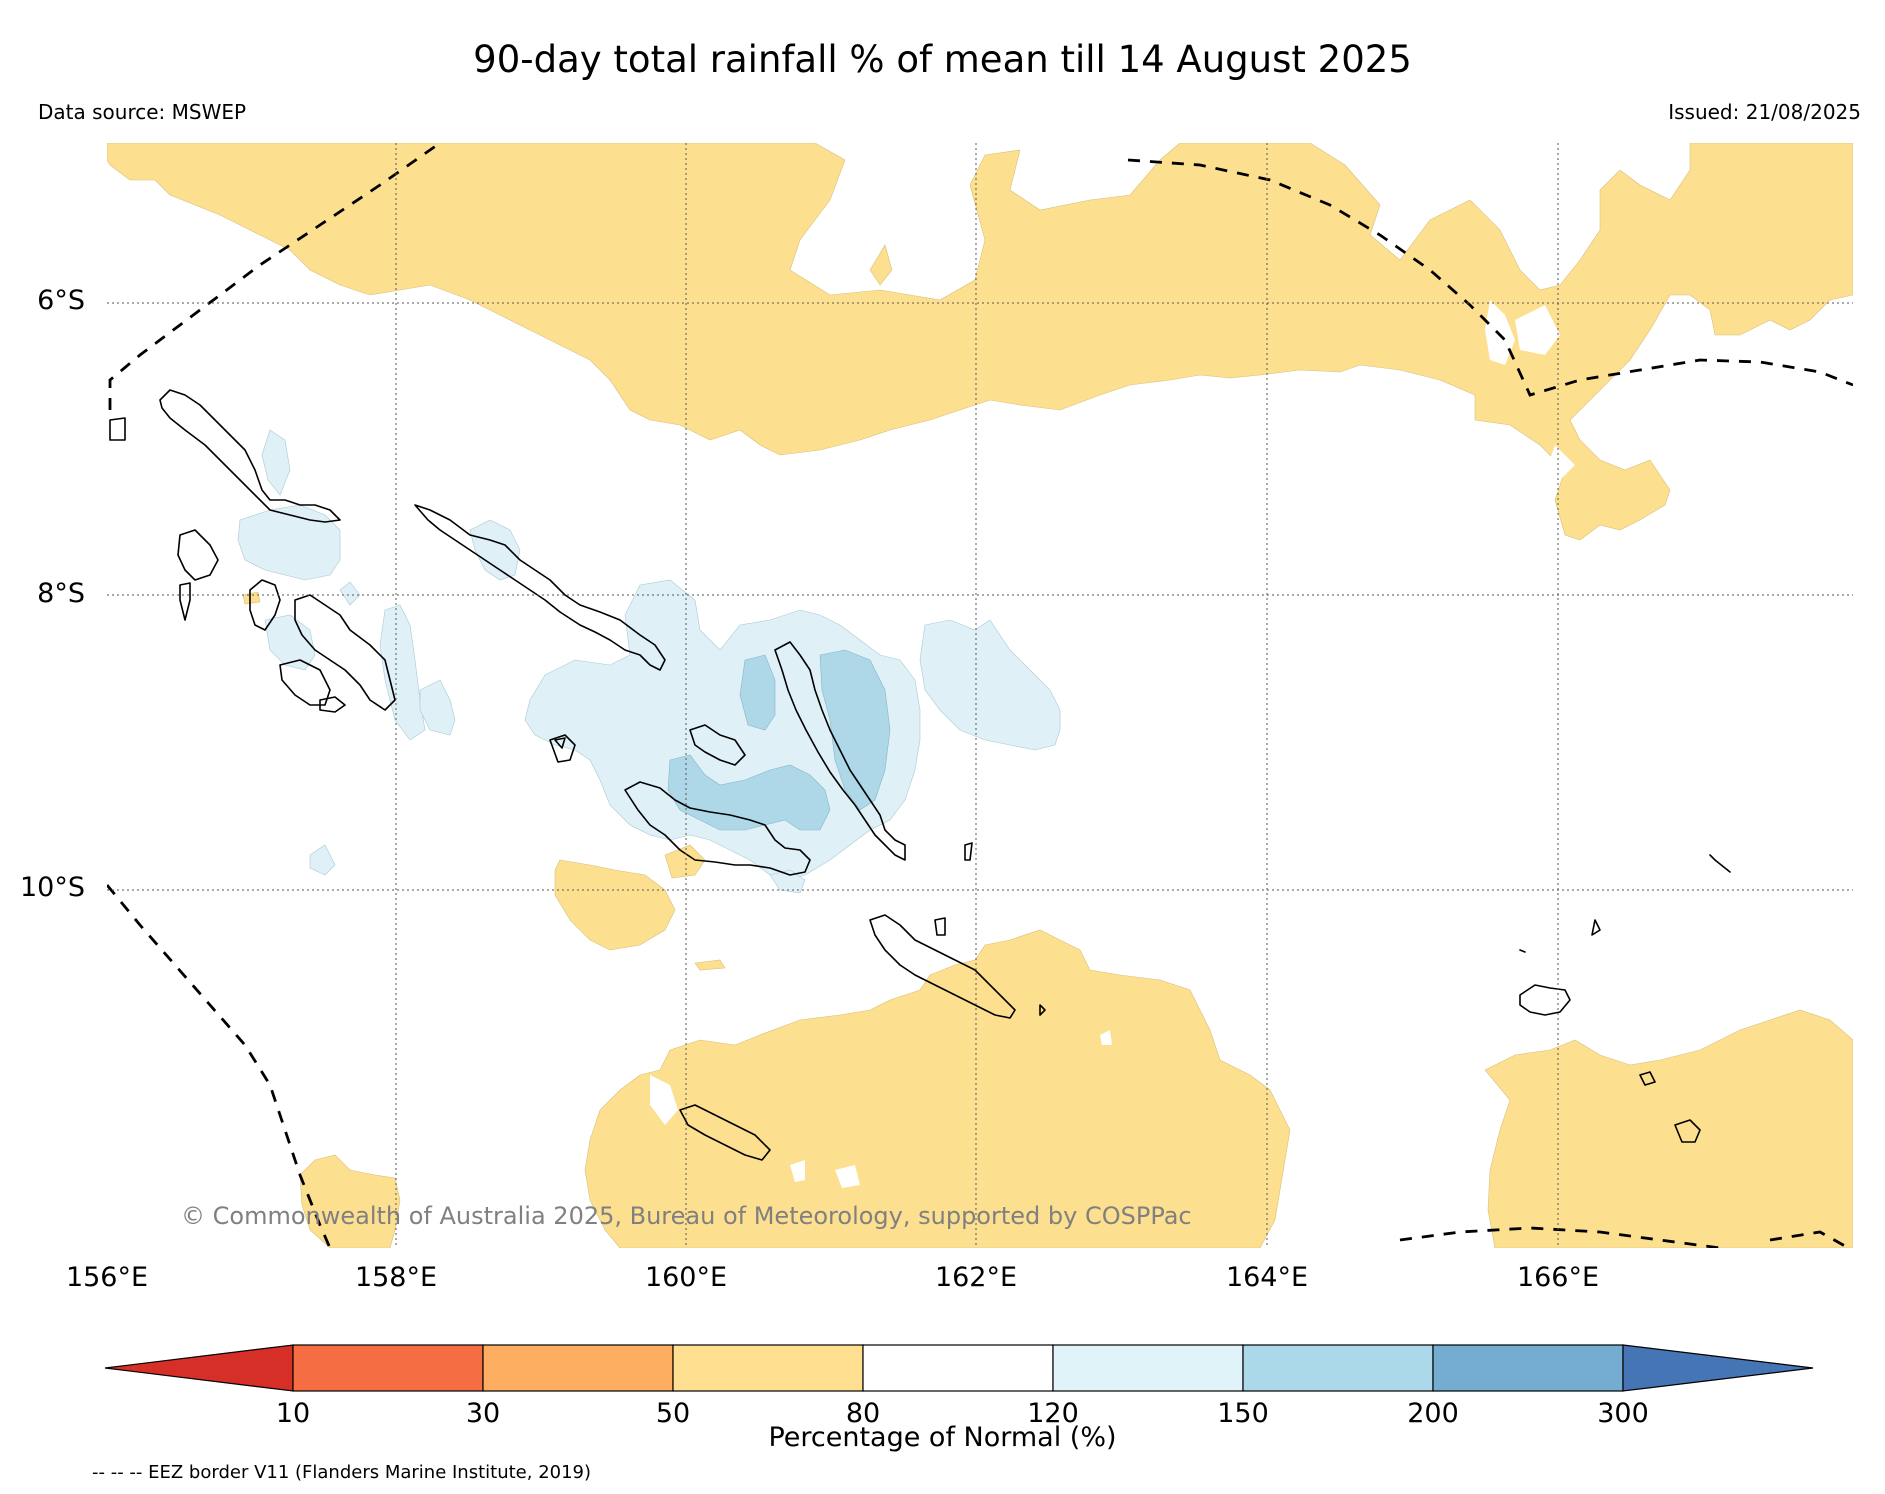  Describe the element at coordinates (1622, 1237) in the screenshot. I see `eez-line-south-east` at that location.